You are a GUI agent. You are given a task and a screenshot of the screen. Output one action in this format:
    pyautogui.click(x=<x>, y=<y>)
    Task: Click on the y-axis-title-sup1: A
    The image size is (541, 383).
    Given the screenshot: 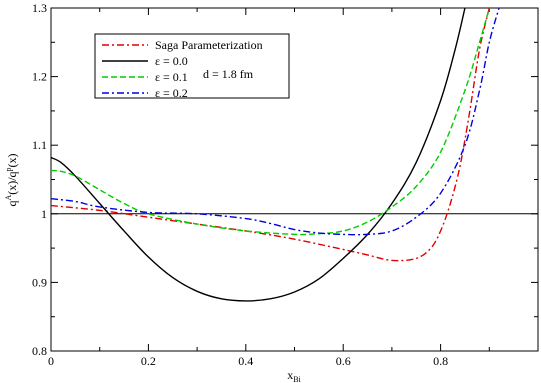 What is the action you would take?
    pyautogui.click(x=8, y=198)
    